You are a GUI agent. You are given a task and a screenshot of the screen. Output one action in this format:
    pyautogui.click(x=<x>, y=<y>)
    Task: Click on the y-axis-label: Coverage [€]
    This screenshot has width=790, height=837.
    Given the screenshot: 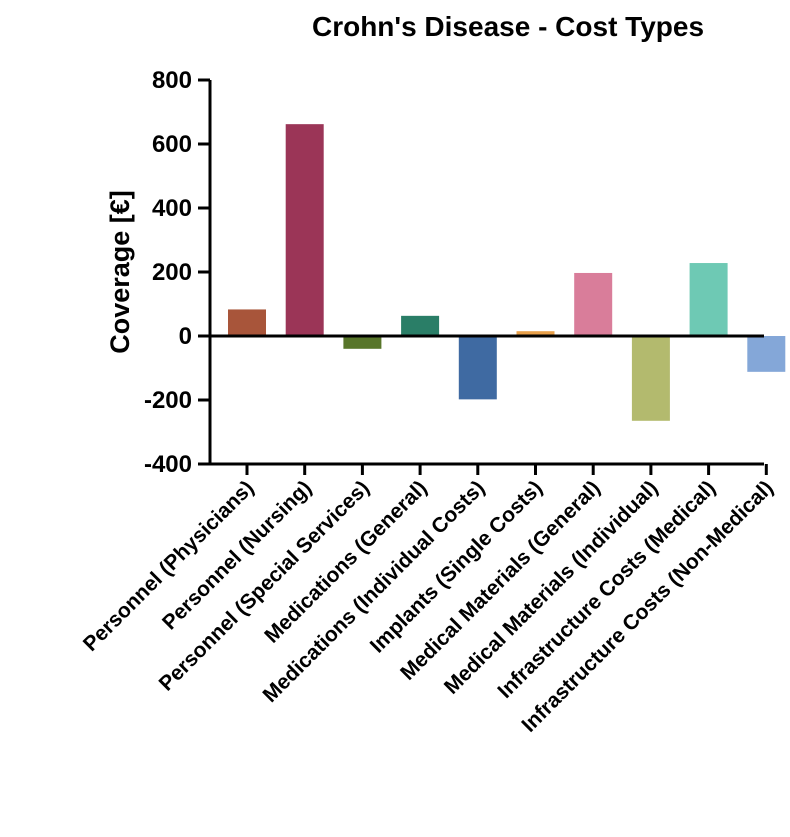 What is the action you would take?
    pyautogui.click(x=120, y=272)
    